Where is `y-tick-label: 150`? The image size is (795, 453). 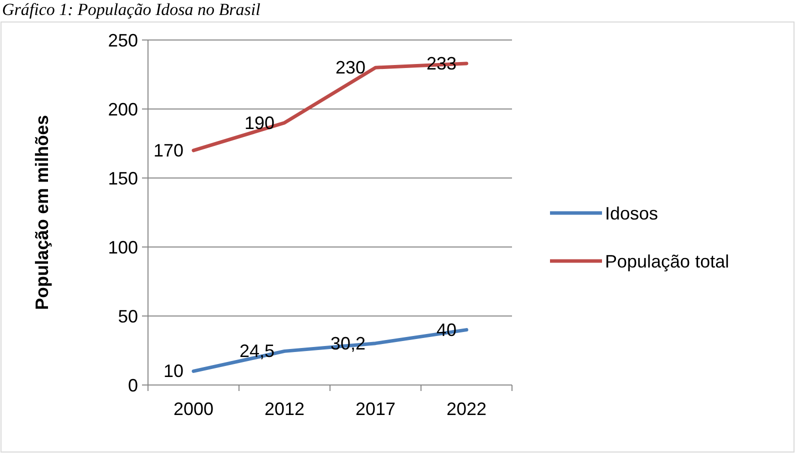
y-tick-label: 150 is located at coordinates (123, 178).